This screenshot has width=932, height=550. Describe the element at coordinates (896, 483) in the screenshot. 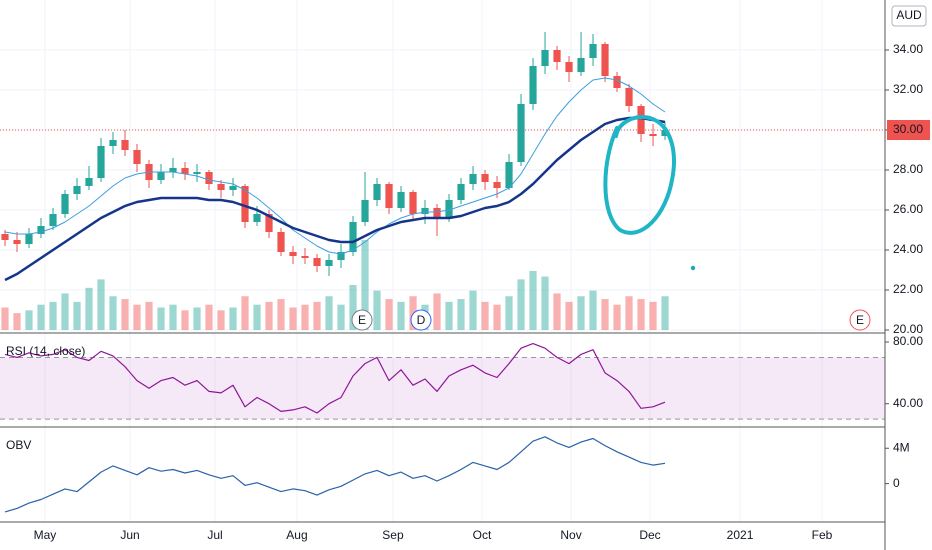

I see `y-tick-label: 0` at that location.